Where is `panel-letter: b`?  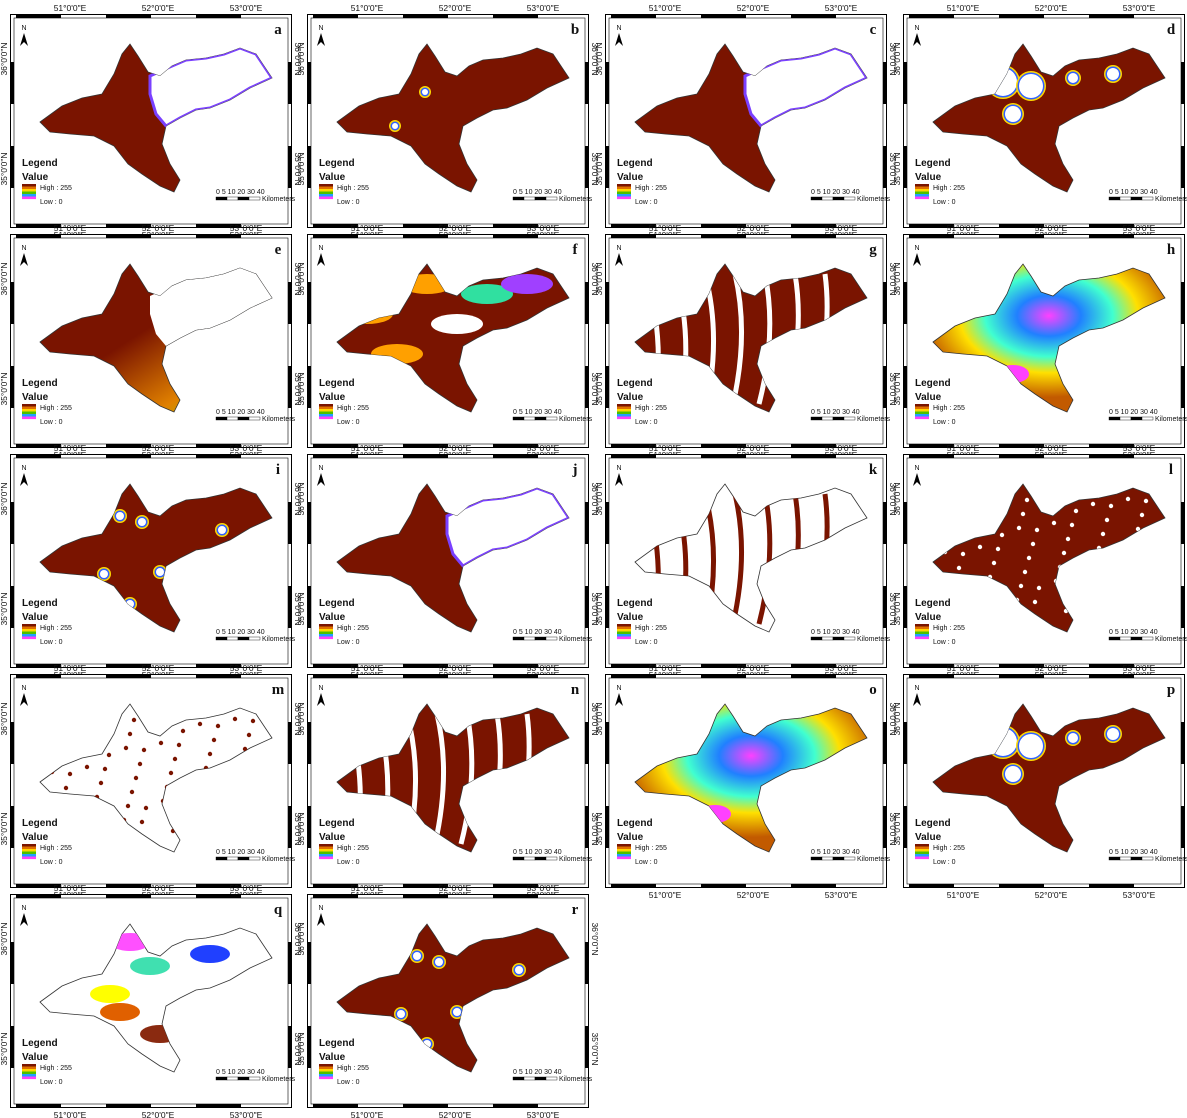 panel-letter: b is located at coordinates (575, 30).